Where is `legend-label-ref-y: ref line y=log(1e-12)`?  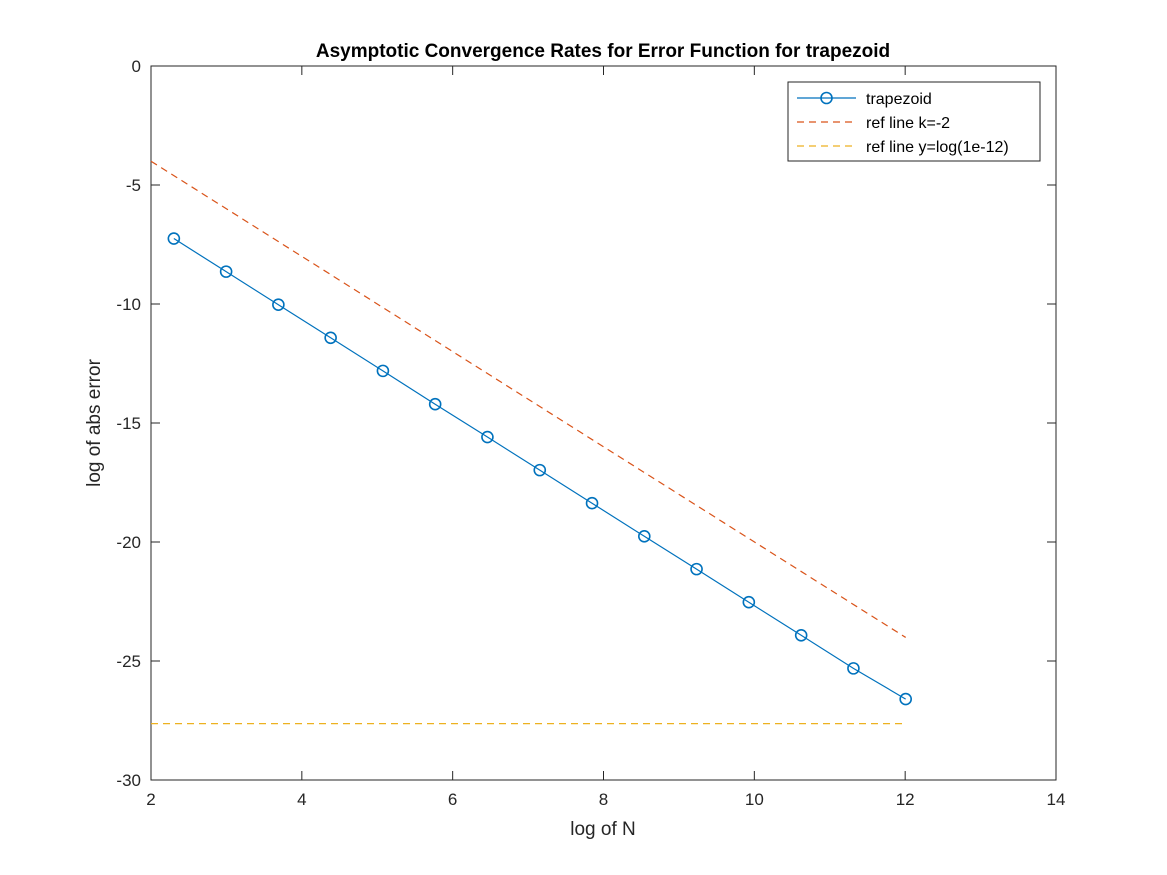
legend-label-ref-y: ref line y=log(1e-12) is located at coordinates (937, 147).